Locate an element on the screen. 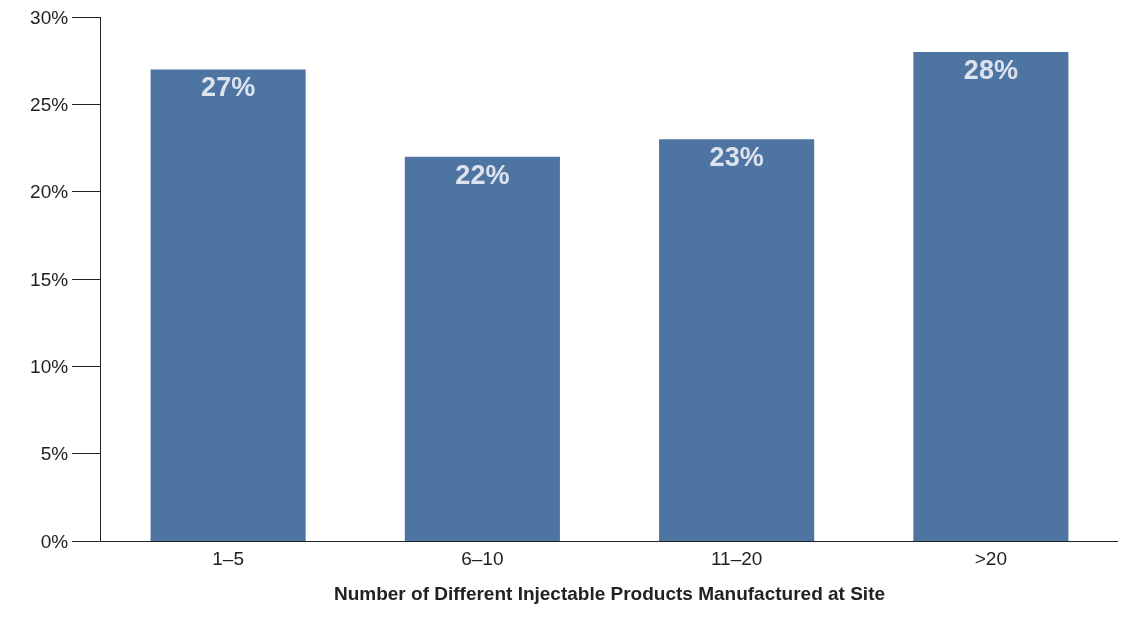 Image resolution: width=1125 pixels, height=621 pixels. y-tick-label: 0% is located at coordinates (54, 541).